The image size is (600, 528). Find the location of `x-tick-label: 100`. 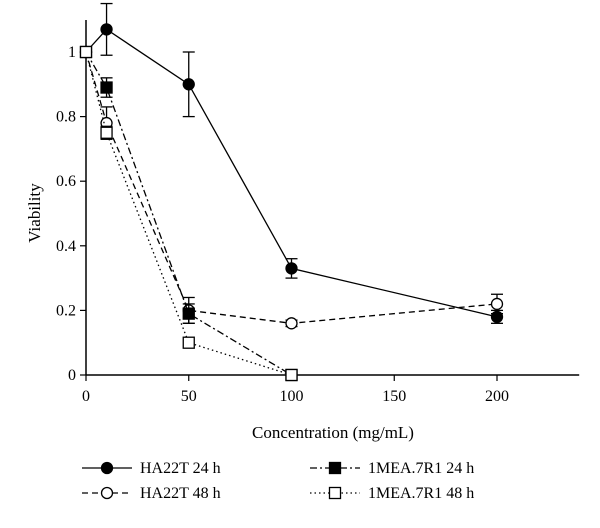

x-tick-label: 100 is located at coordinates (292, 396).